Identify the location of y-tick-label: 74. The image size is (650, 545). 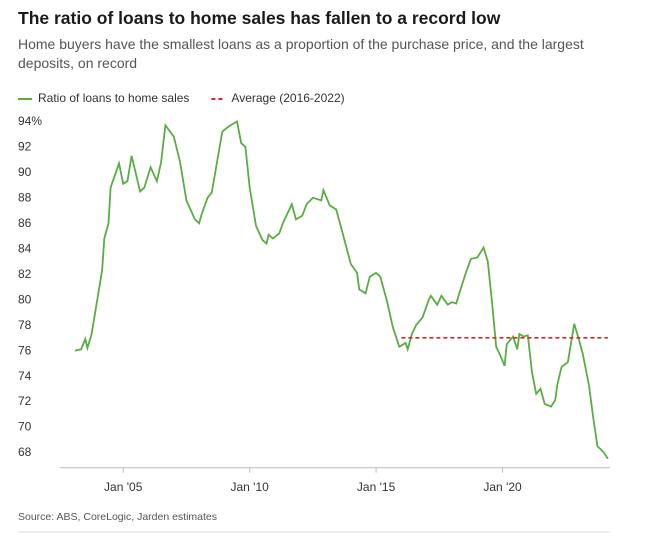
(25, 376).